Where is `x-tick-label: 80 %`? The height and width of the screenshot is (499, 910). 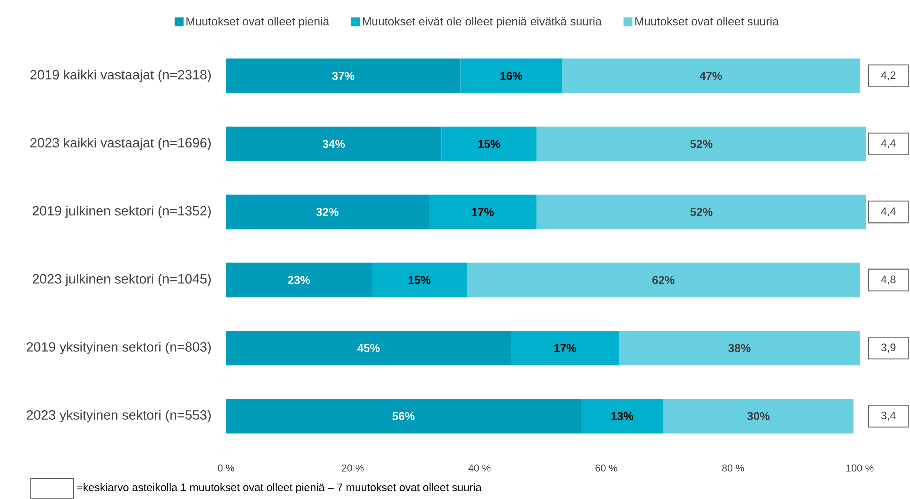 x-tick-label: 80 % is located at coordinates (733, 468).